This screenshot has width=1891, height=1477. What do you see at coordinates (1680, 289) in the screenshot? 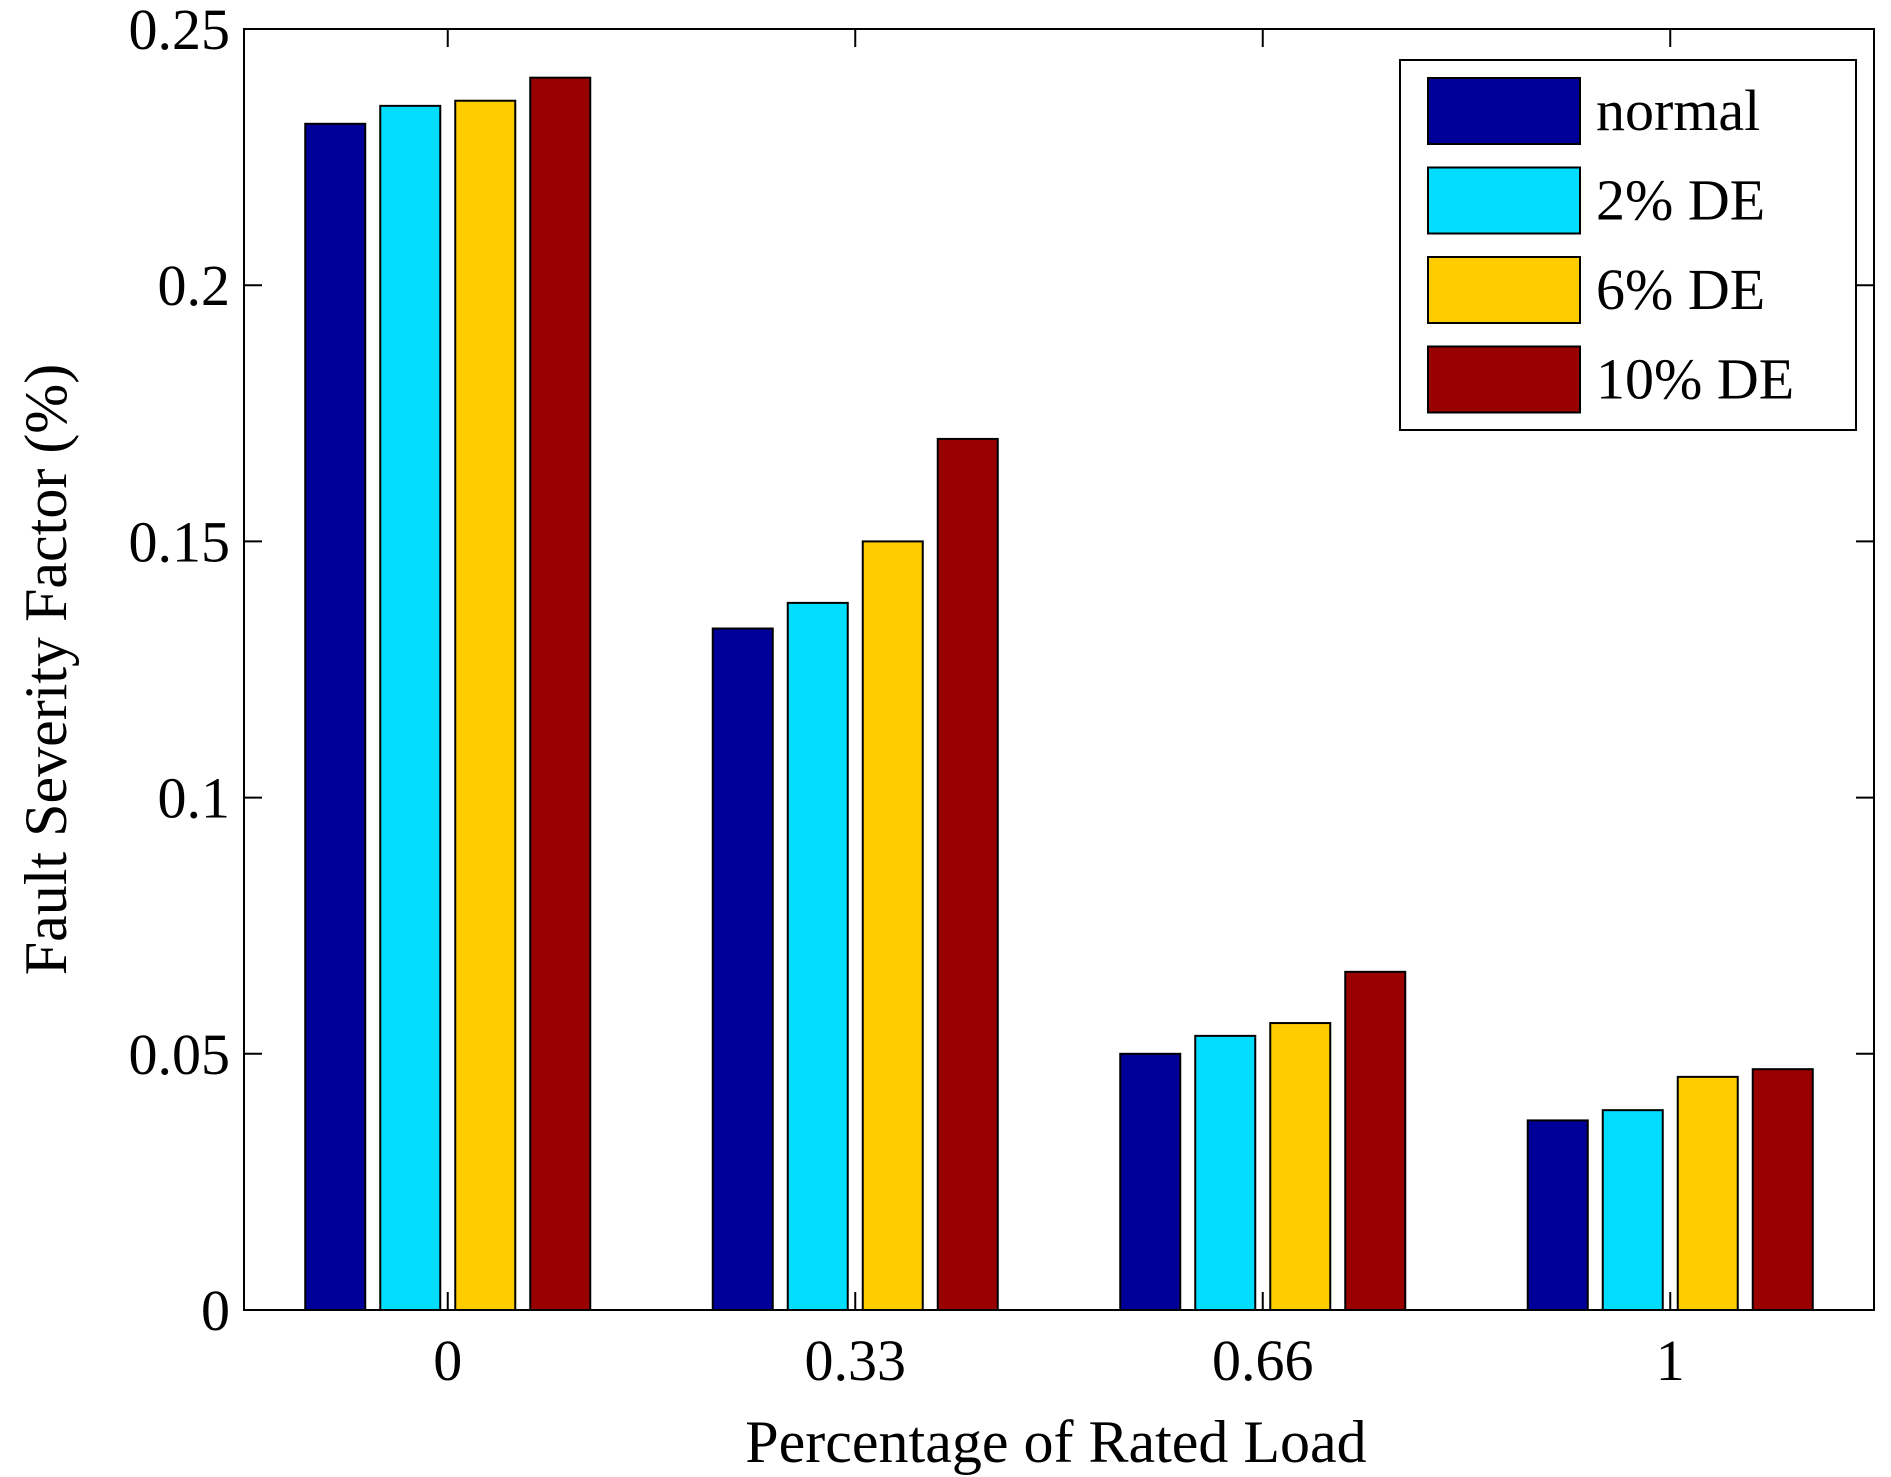
I see `legend-label: 6% DE` at bounding box center [1680, 289].